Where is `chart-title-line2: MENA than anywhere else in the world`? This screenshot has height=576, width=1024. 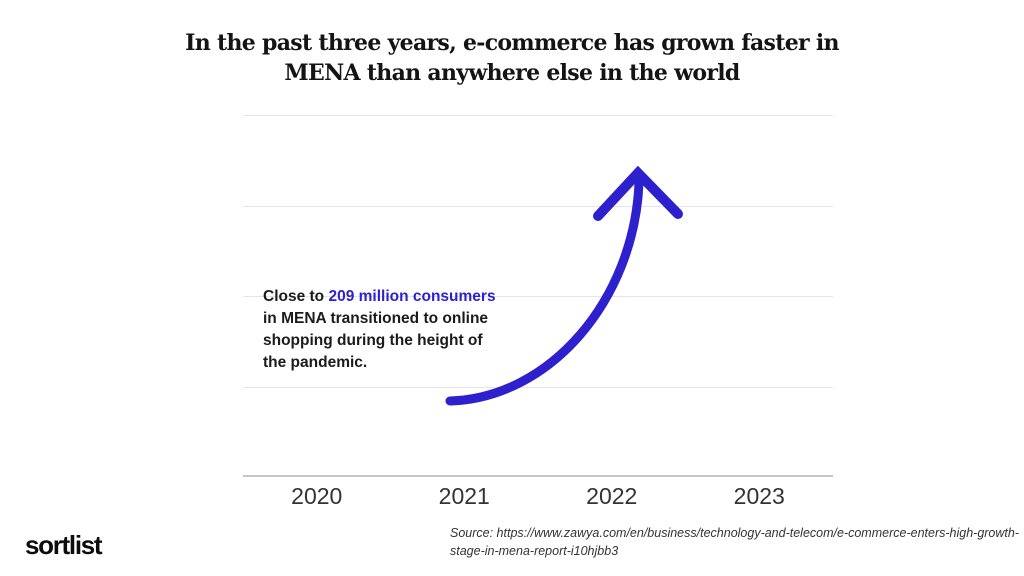
chart-title-line2: MENA than anywhere else in the world is located at coordinates (512, 73).